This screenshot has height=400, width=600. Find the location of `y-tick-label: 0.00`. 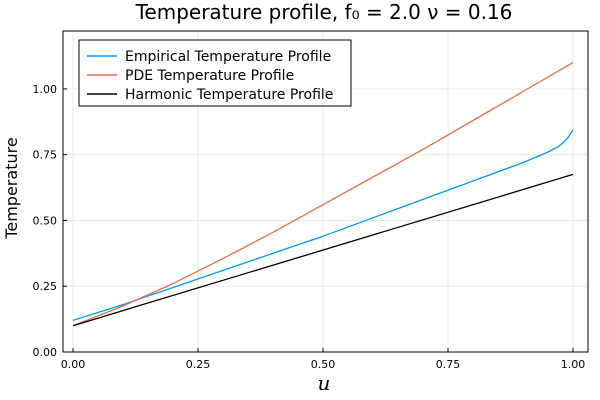

y-tick-label: 0.00 is located at coordinates (45, 352).